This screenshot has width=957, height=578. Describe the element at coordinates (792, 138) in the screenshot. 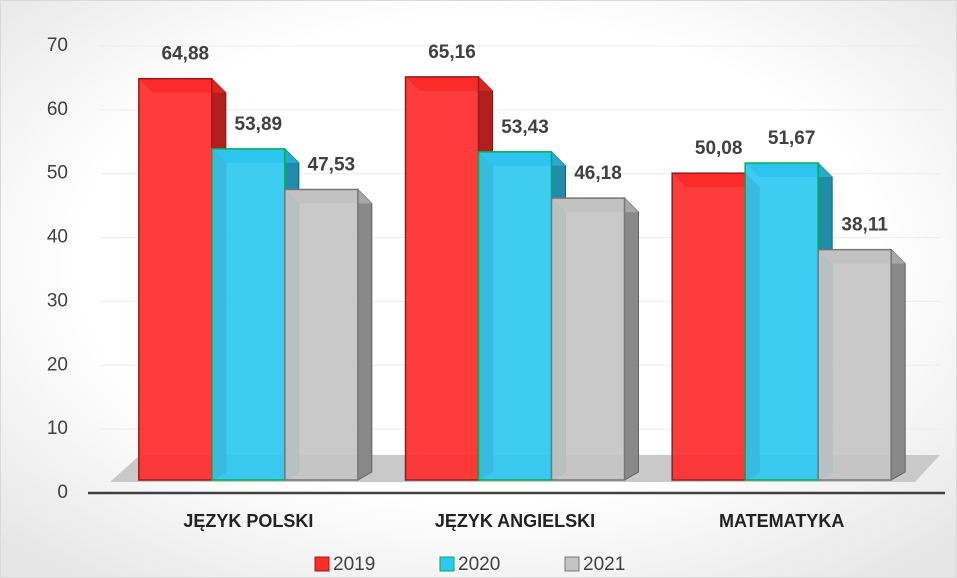

I see `data-label: 51,67` at that location.